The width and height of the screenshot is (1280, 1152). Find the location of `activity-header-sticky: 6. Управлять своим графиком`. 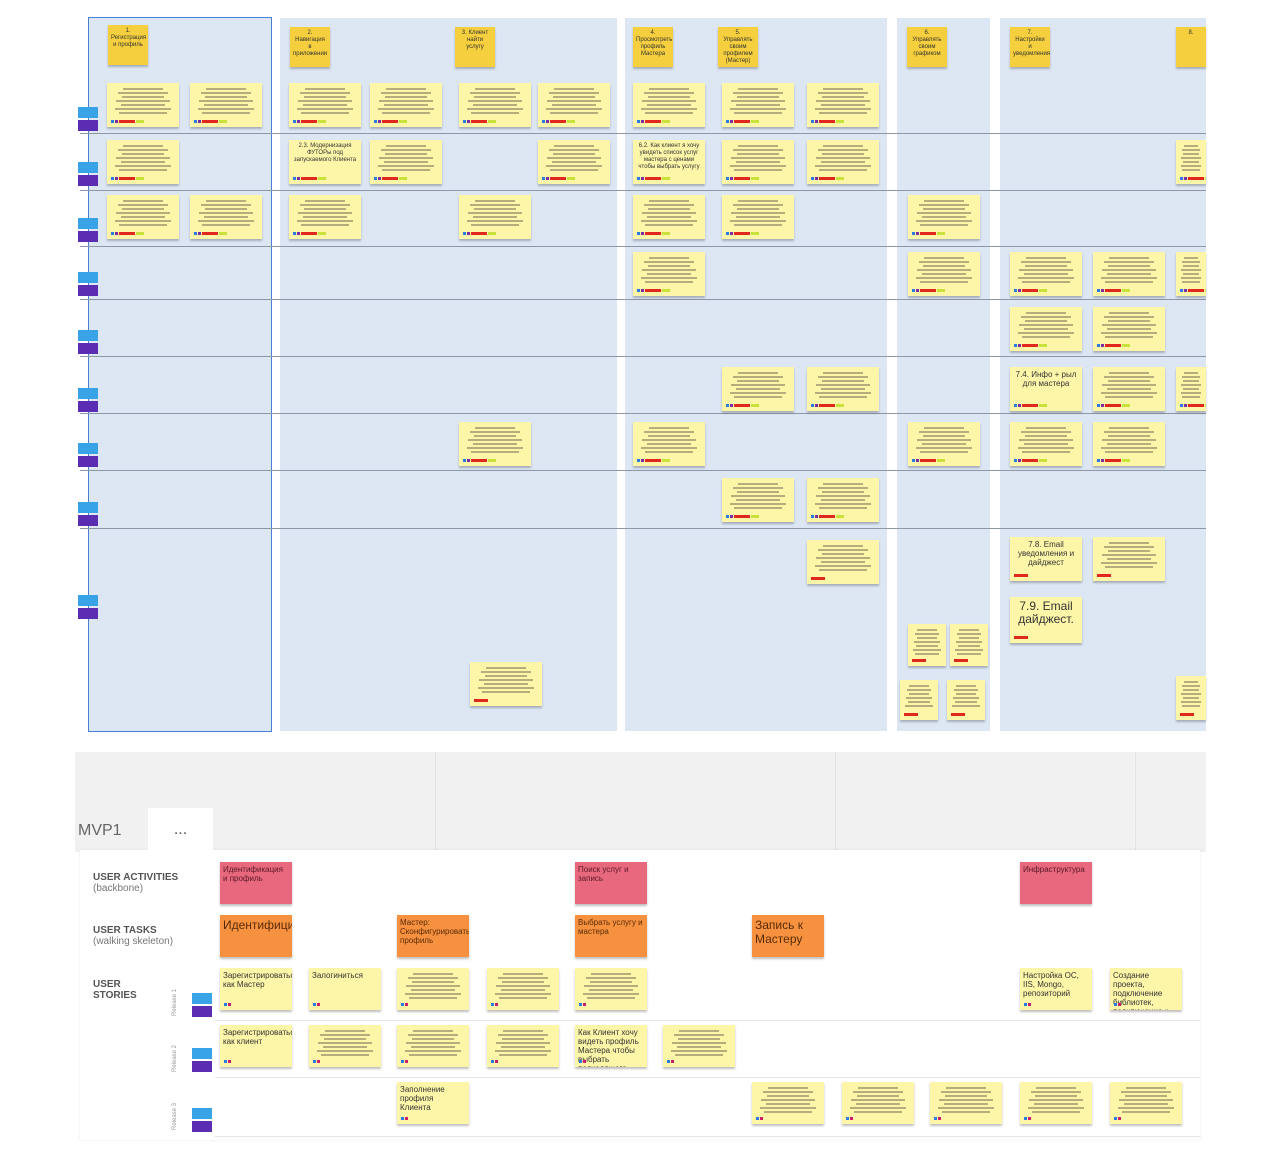

activity-header-sticky: 6. Управлять своим графиком is located at coordinates (927, 47).